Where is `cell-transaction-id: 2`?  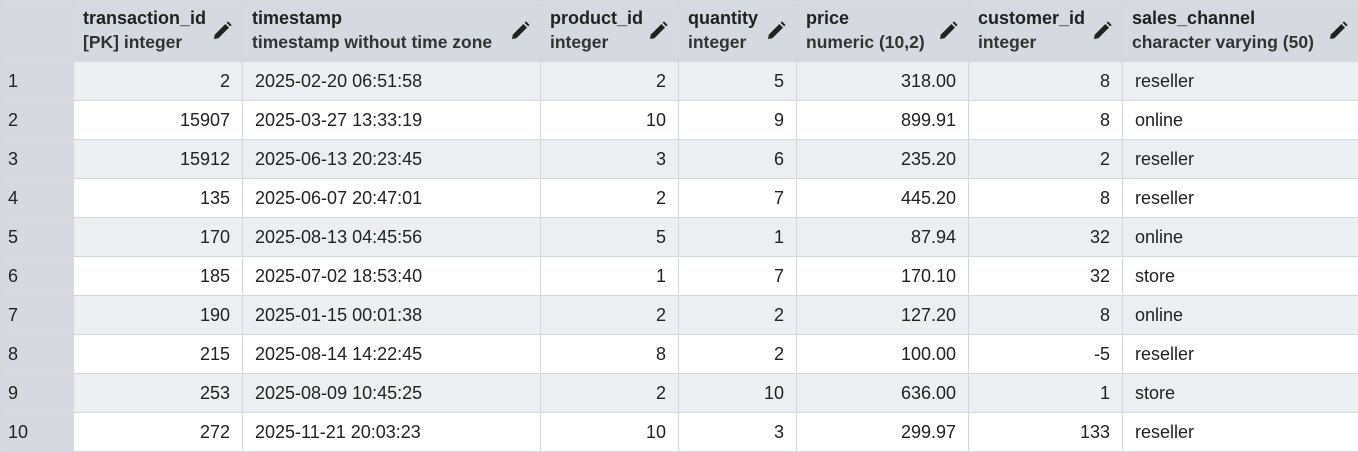 cell-transaction-id: 2 is located at coordinates (158, 81).